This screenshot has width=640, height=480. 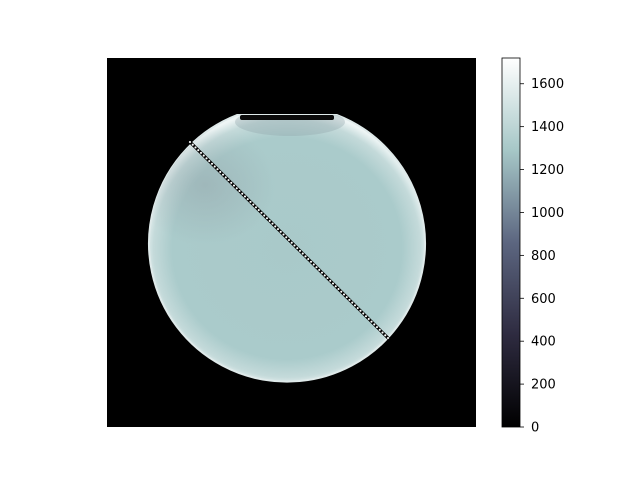 What do you see at coordinates (511, 242) in the screenshot?
I see `colorbar-gradient` at bounding box center [511, 242].